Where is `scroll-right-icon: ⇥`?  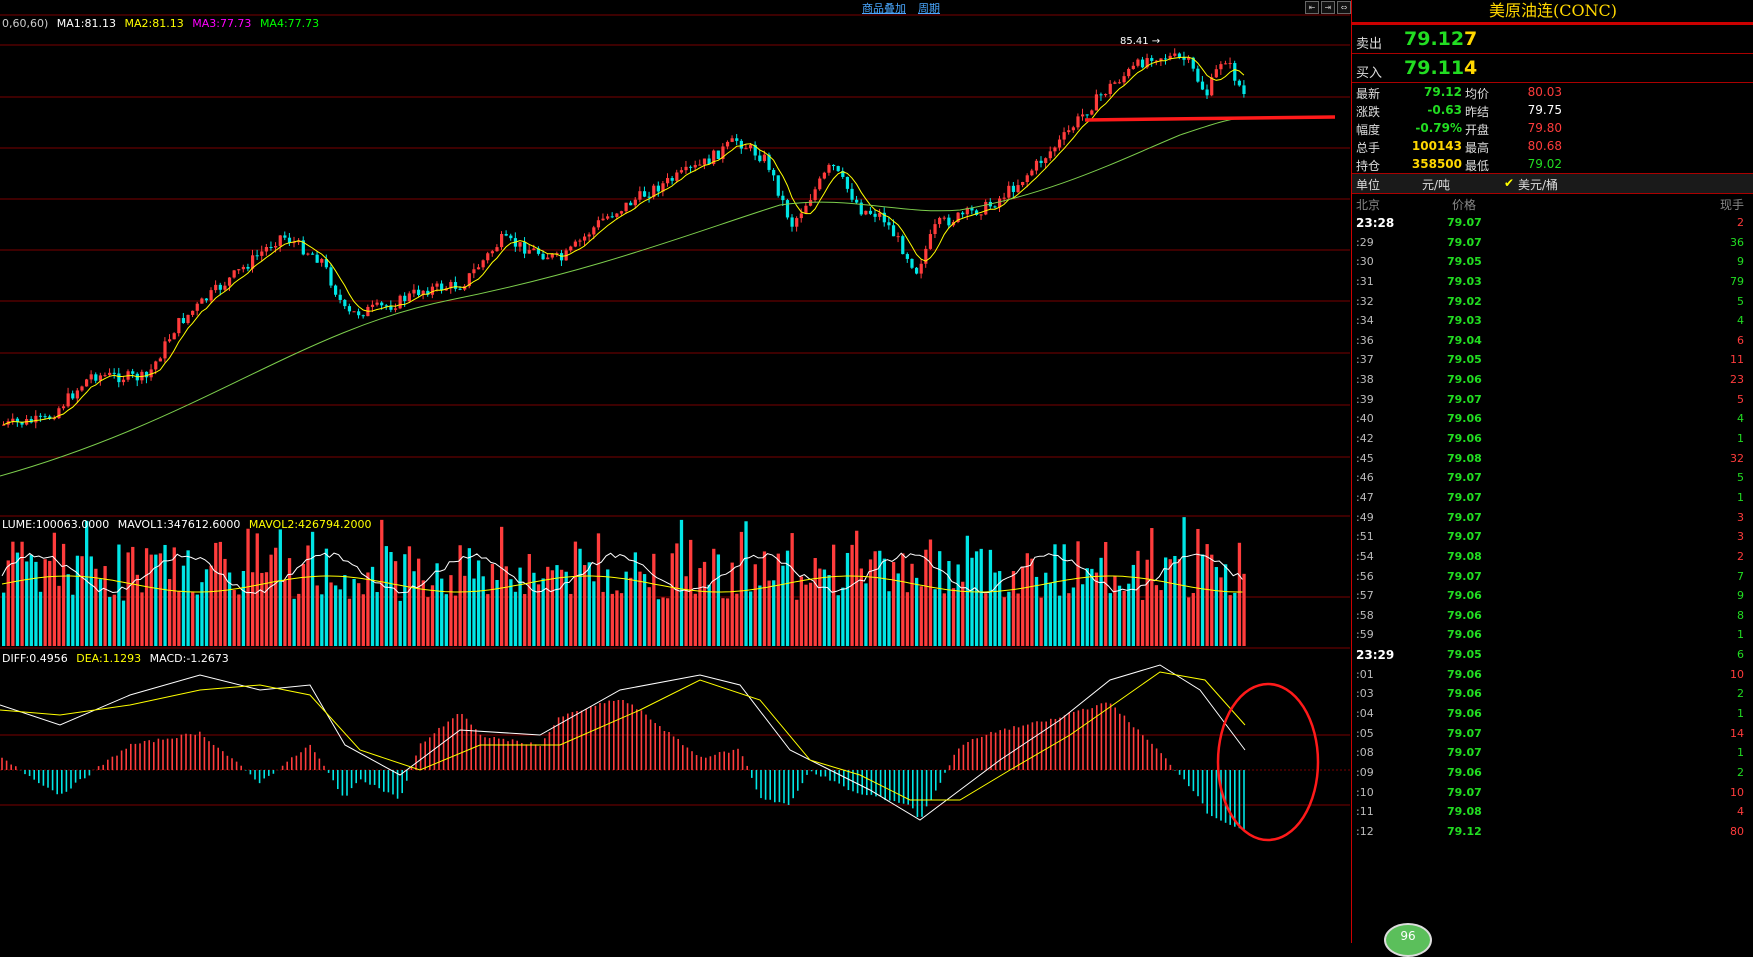
scroll-right-icon: ⇥ is located at coordinates (1328, 7).